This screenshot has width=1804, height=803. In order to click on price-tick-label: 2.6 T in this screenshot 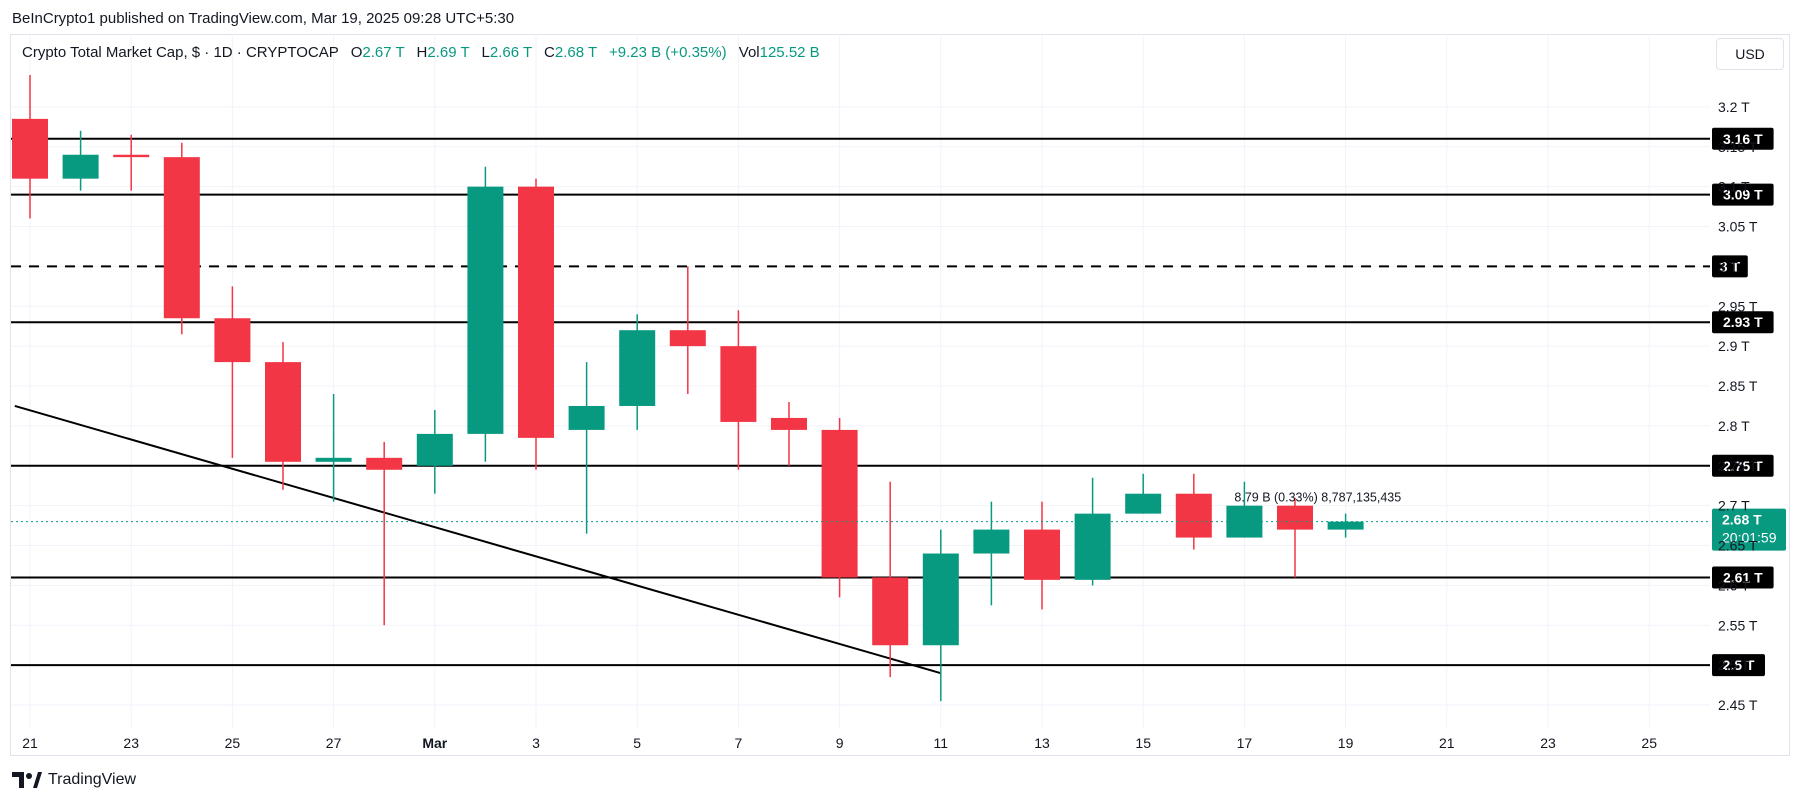, I will do `click(1734, 585)`.